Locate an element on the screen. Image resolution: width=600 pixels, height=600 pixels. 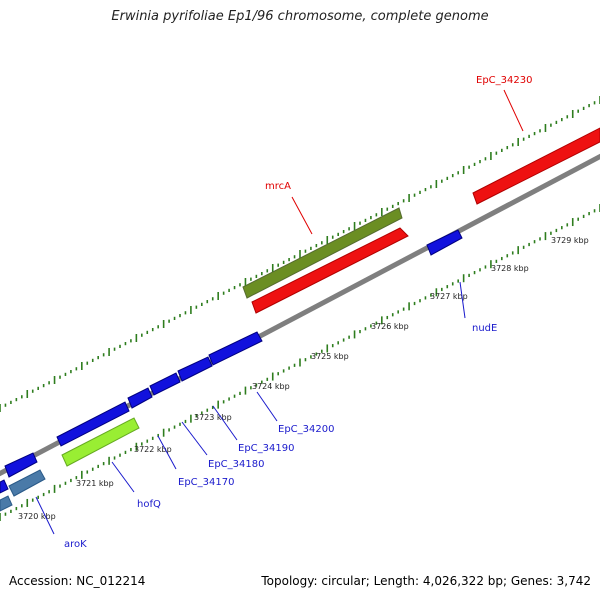
gene-arrow-blue-c is located at coordinates (165, 384).